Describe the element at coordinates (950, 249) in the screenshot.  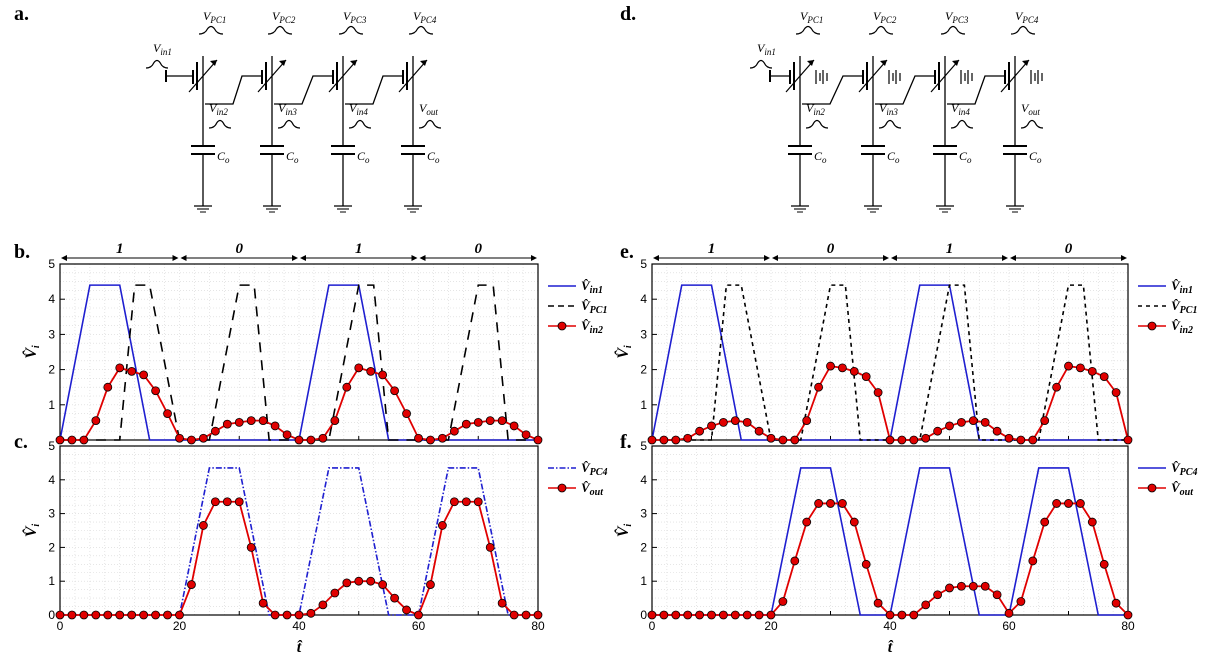
I see `bit-label-2: 1` at that location.